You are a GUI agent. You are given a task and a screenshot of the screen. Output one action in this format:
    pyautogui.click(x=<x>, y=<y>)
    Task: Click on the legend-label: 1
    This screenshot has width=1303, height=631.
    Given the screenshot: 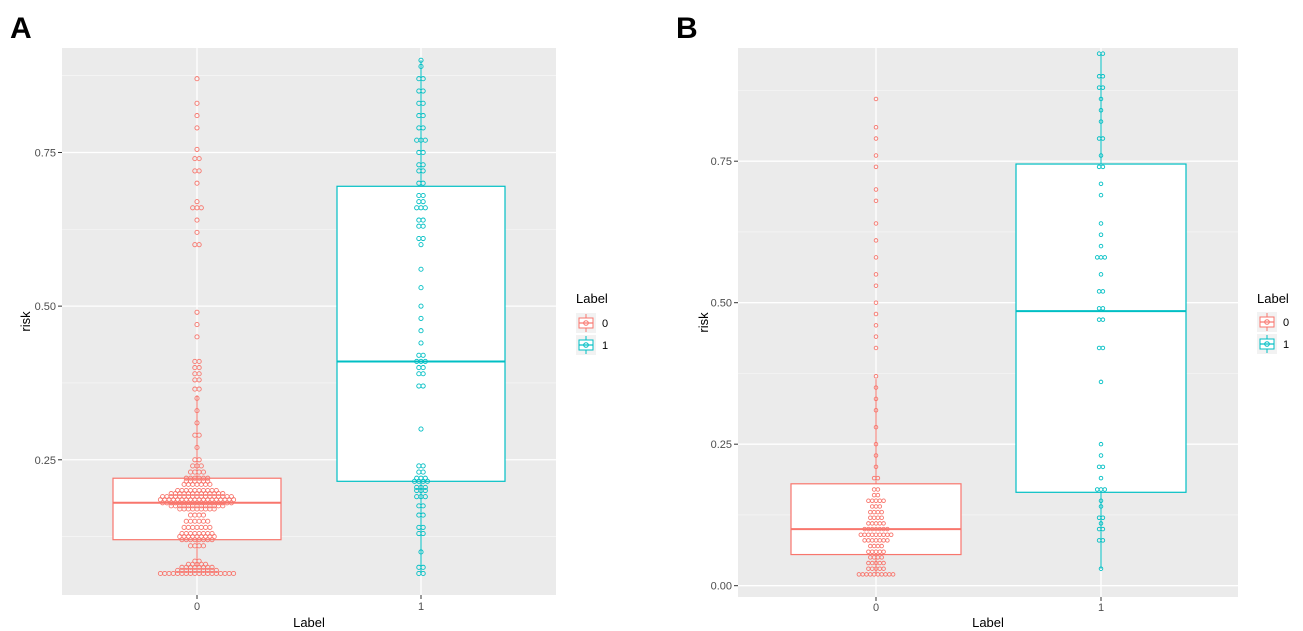 What is the action you would take?
    pyautogui.click(x=605, y=346)
    